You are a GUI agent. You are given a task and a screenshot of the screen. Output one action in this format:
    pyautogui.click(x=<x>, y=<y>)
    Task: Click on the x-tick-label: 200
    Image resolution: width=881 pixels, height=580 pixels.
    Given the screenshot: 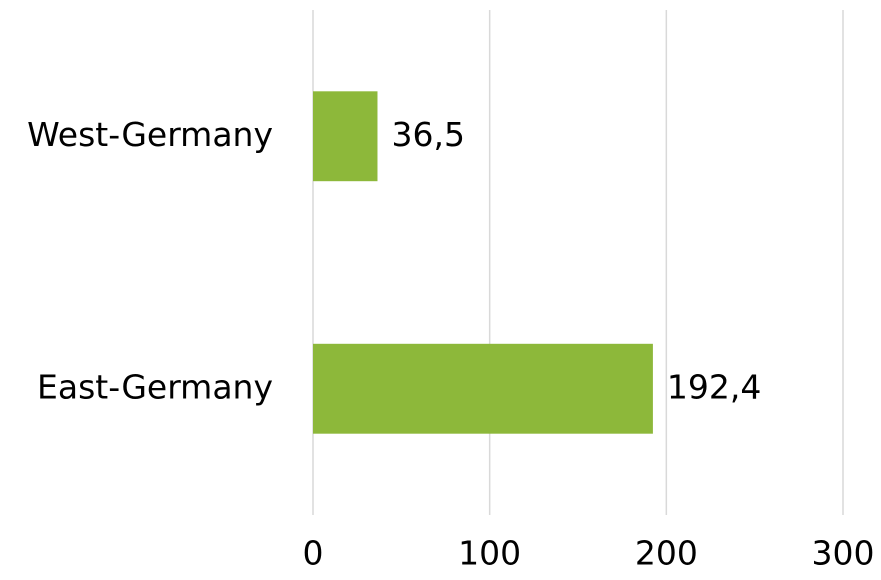 What is the action you would take?
    pyautogui.click(x=666, y=553)
    